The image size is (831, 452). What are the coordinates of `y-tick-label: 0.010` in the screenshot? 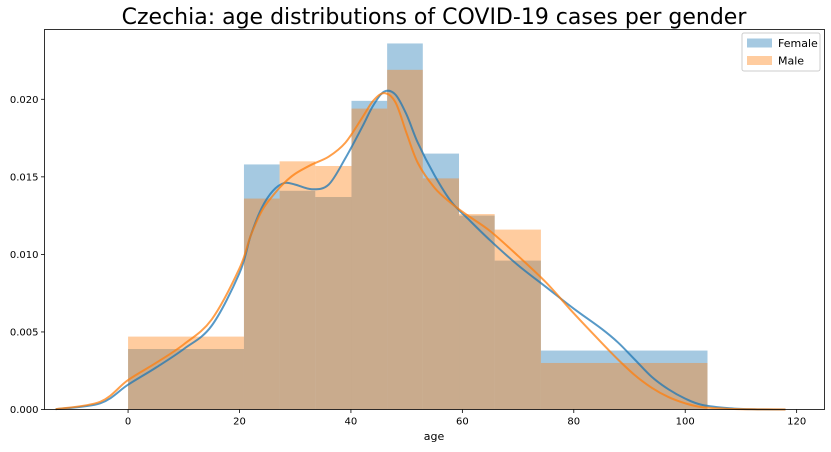 It's located at (24, 255).